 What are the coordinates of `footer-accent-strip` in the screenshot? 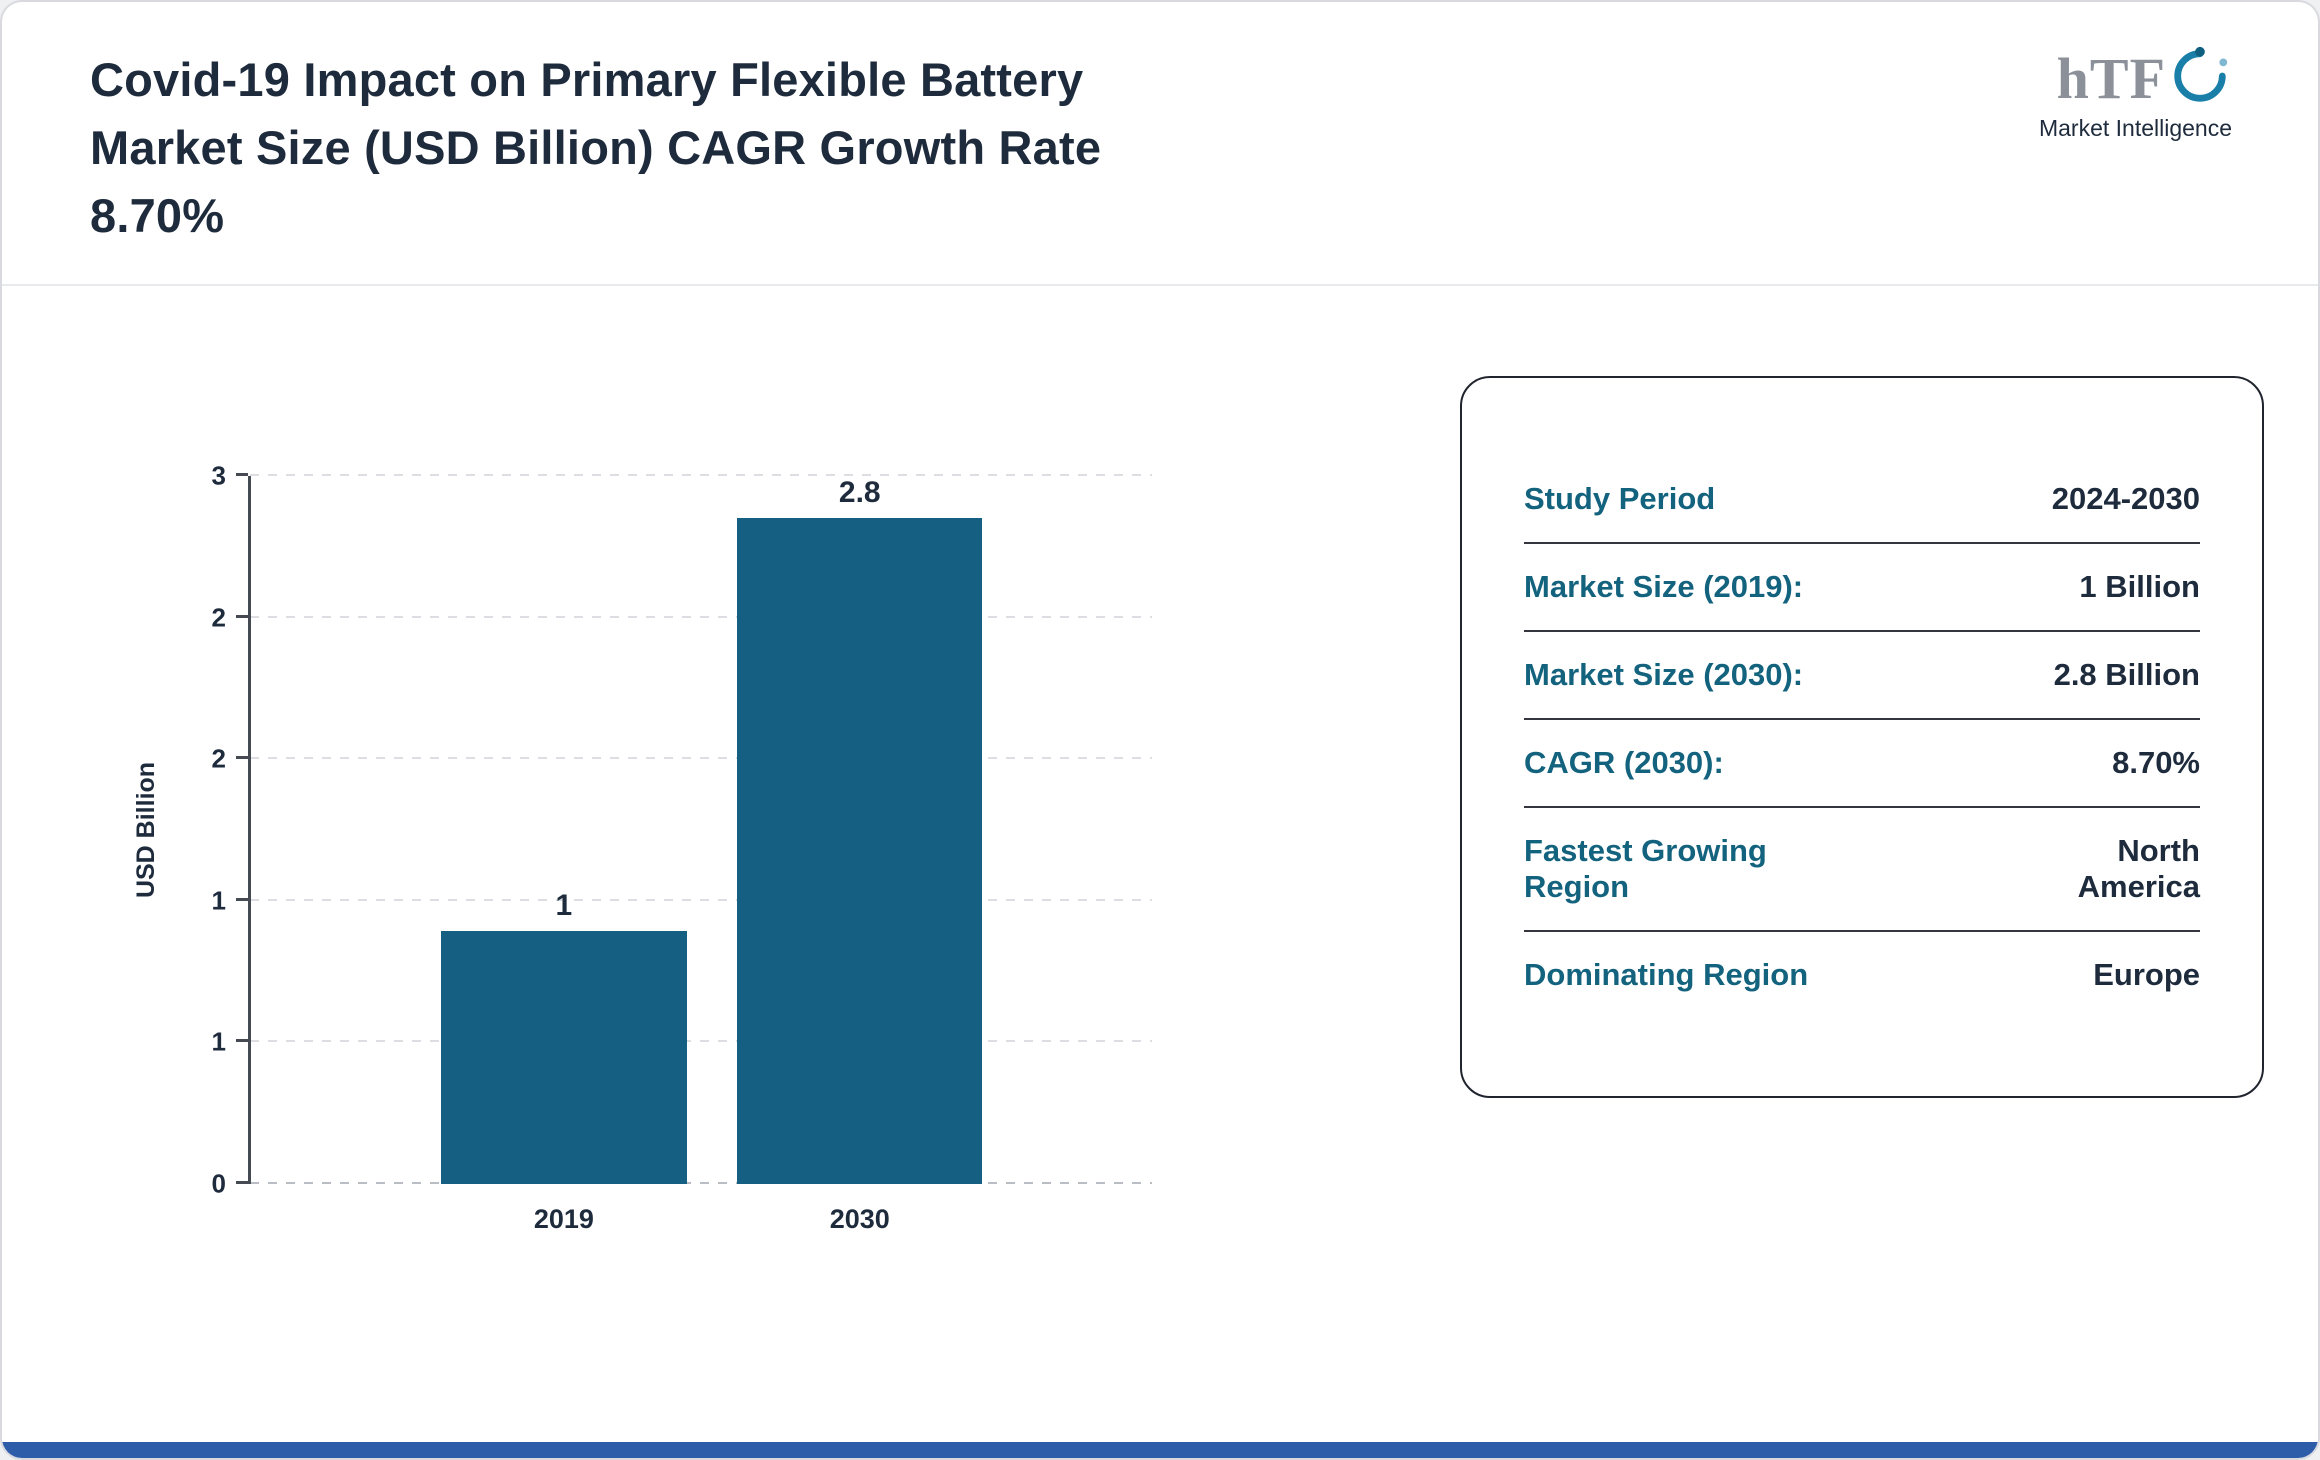 It's located at (1160, 1450).